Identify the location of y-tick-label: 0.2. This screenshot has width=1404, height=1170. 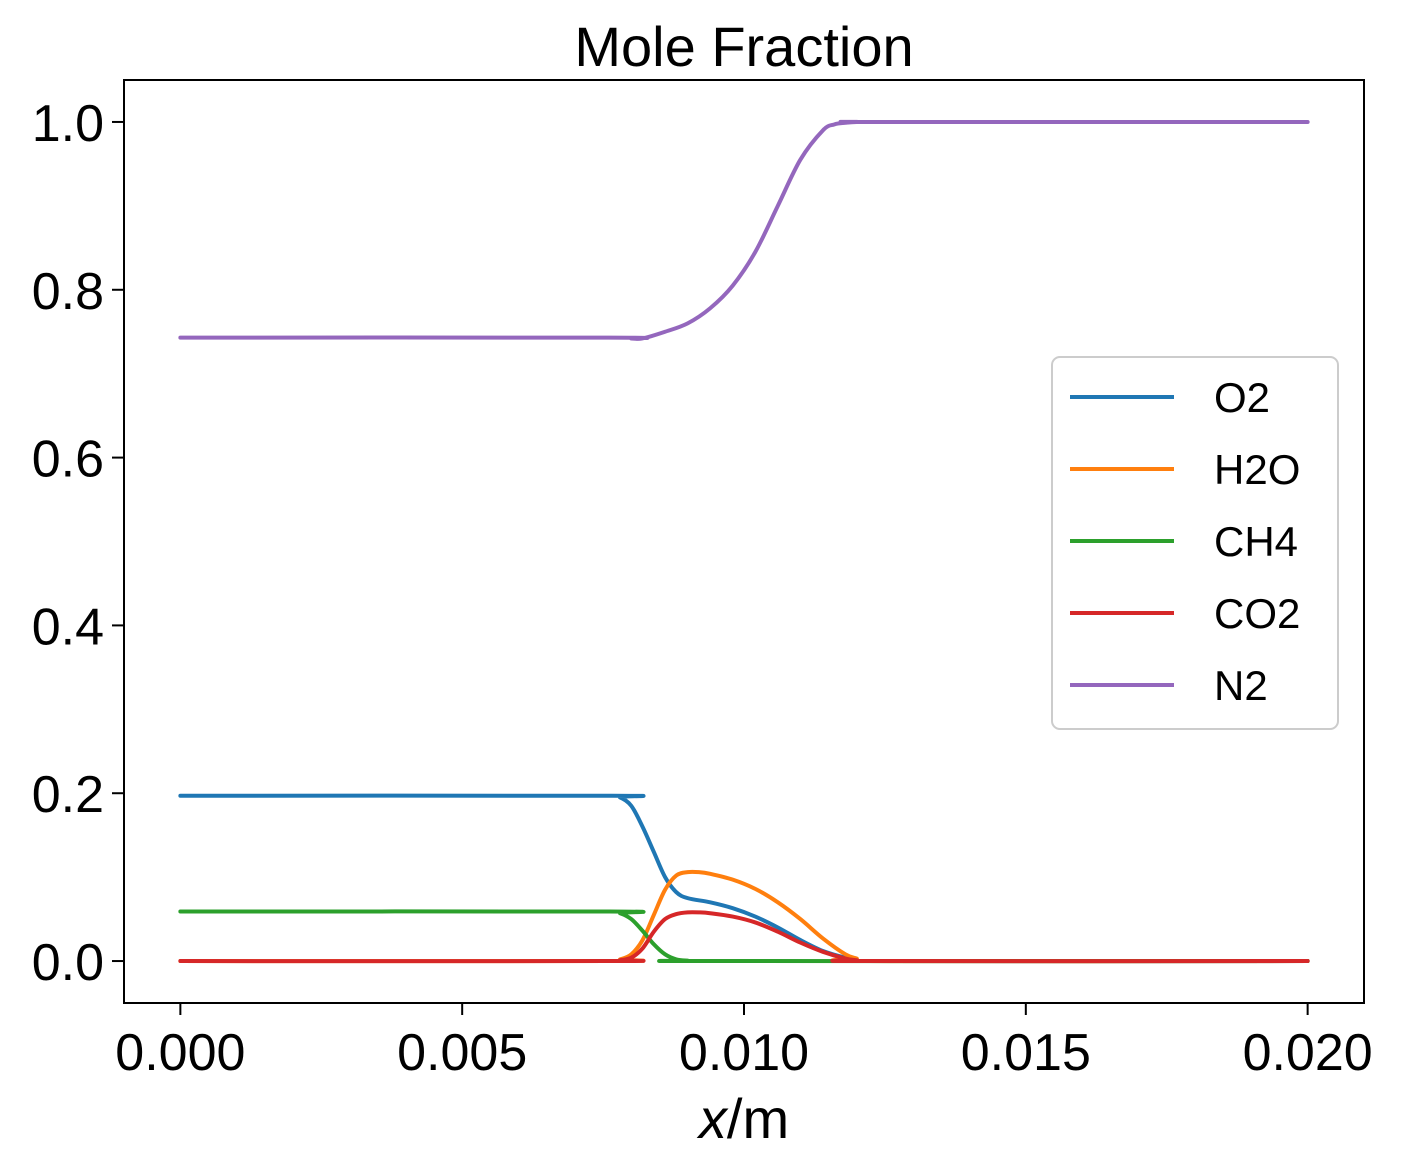
(68, 795).